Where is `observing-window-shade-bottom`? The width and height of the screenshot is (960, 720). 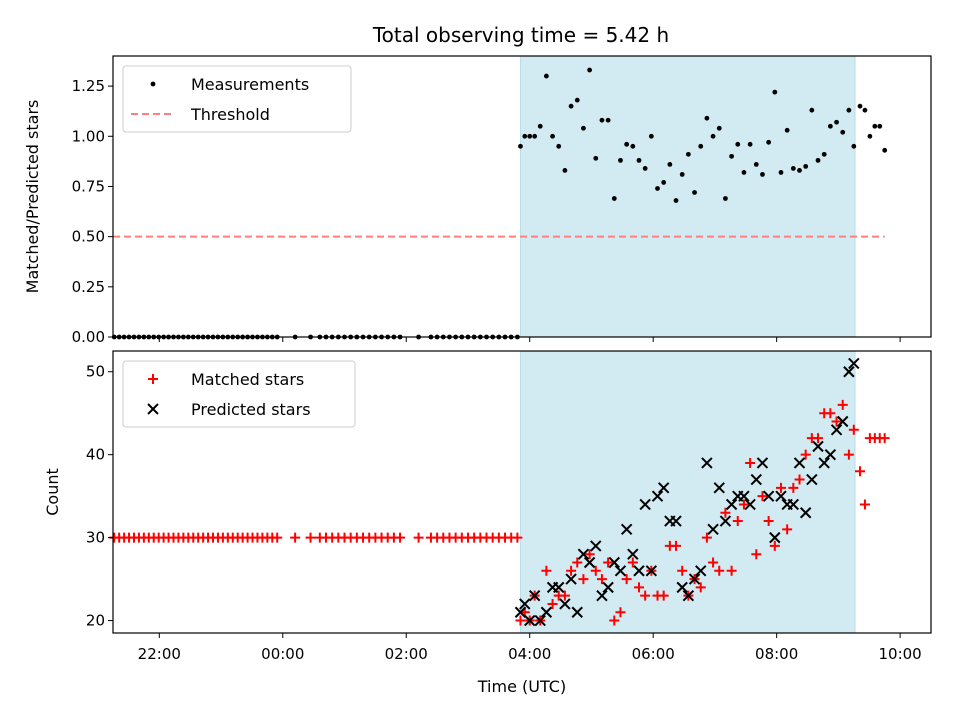 observing-window-shade-bottom is located at coordinates (687, 492).